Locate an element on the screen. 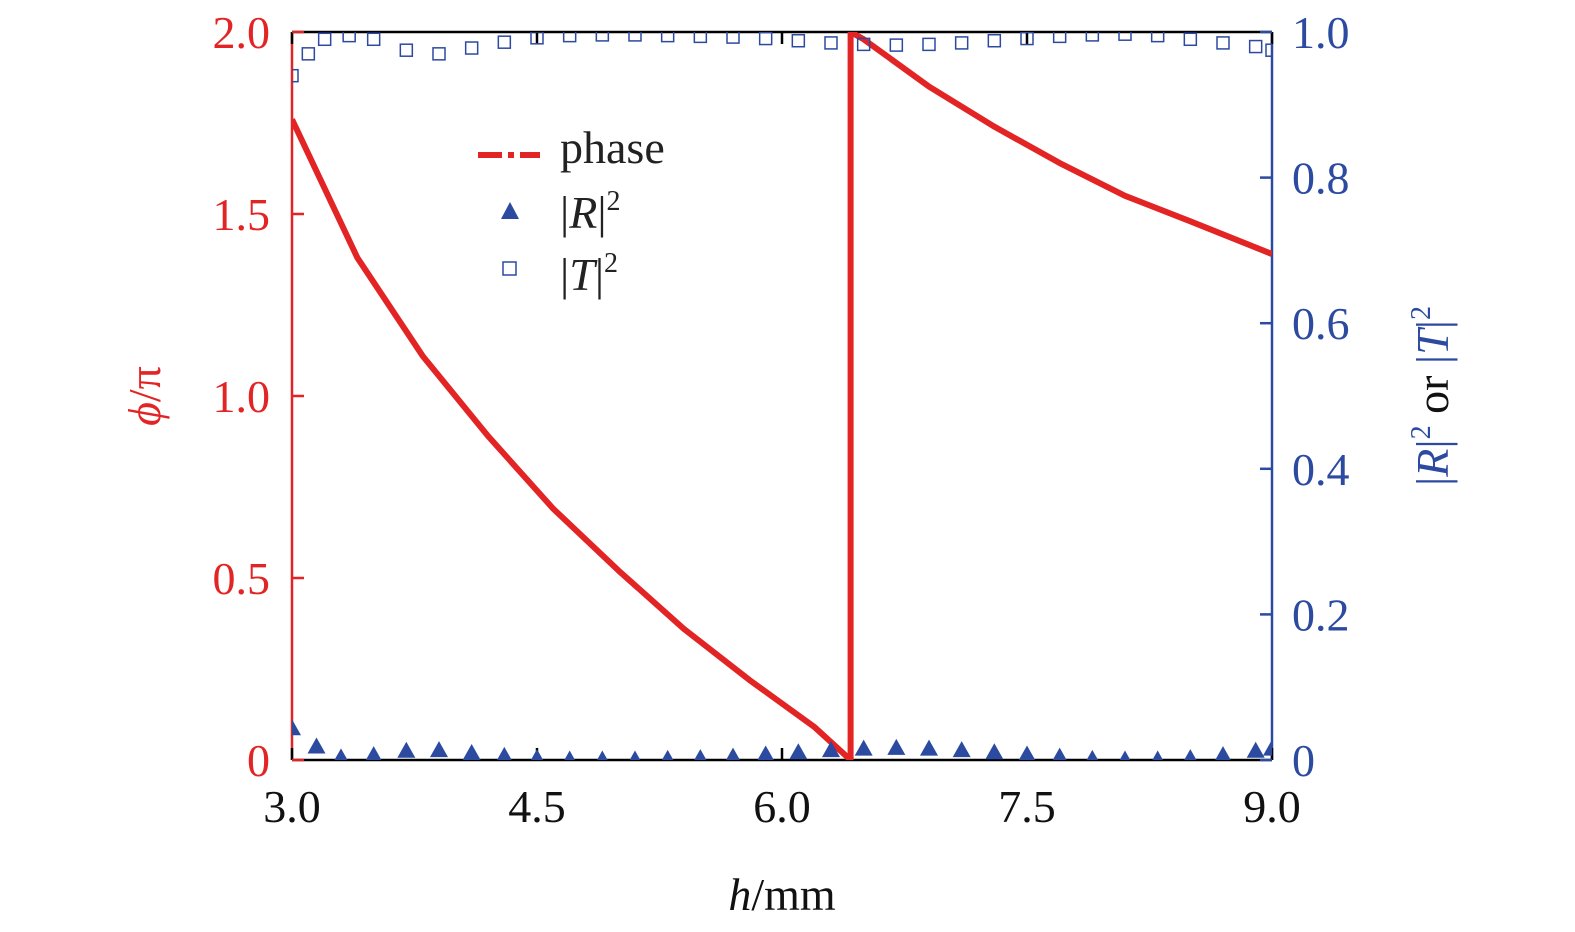 The image size is (1575, 932). left-tick-label: 1.5 is located at coordinates (242, 214).